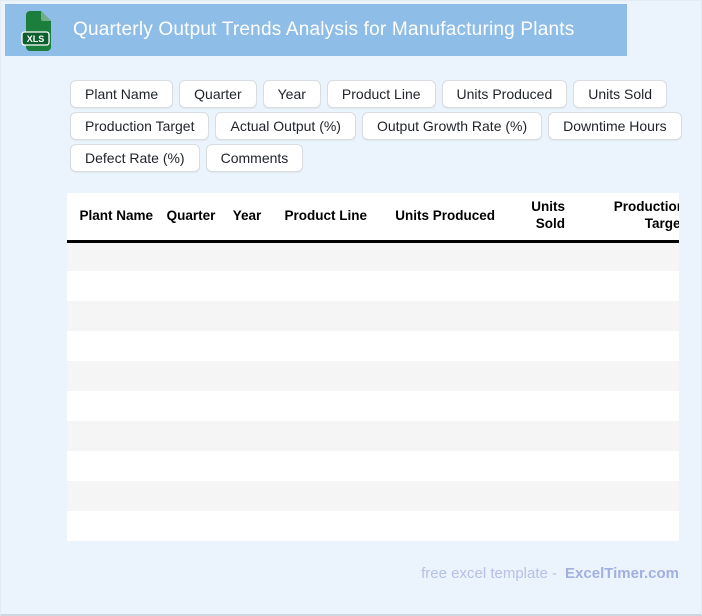 The height and width of the screenshot is (616, 702). I want to click on field-chip-year: Year, so click(291, 94).